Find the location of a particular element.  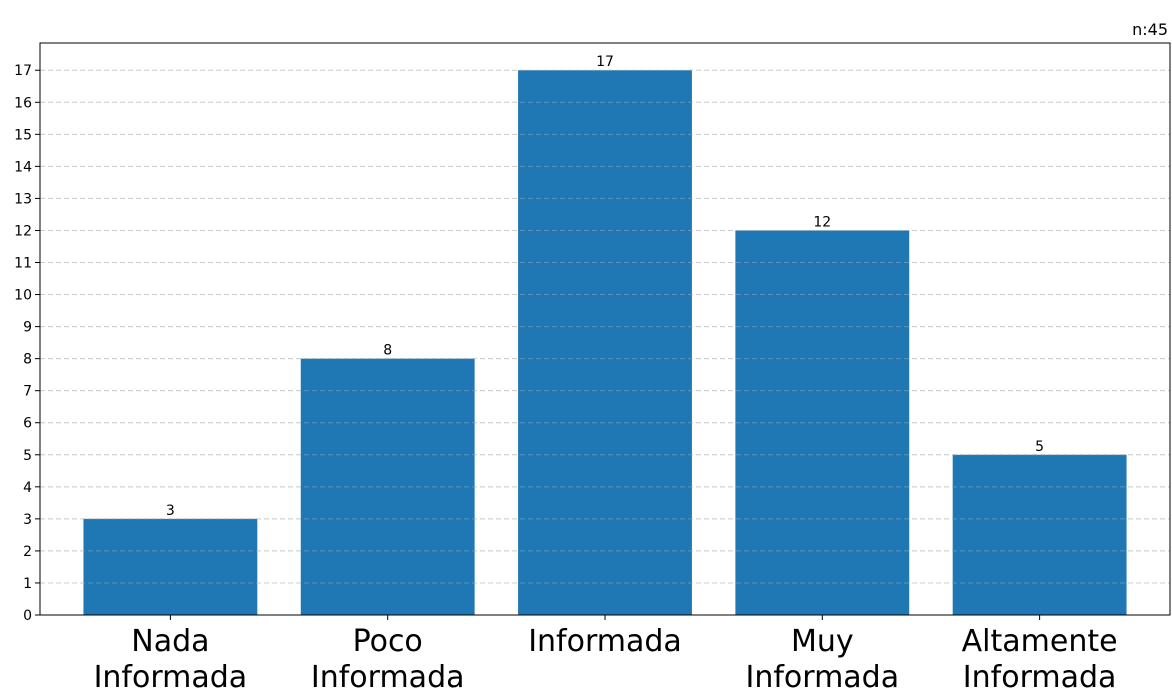

category-label-0: Nada Informada is located at coordinates (171, 659).